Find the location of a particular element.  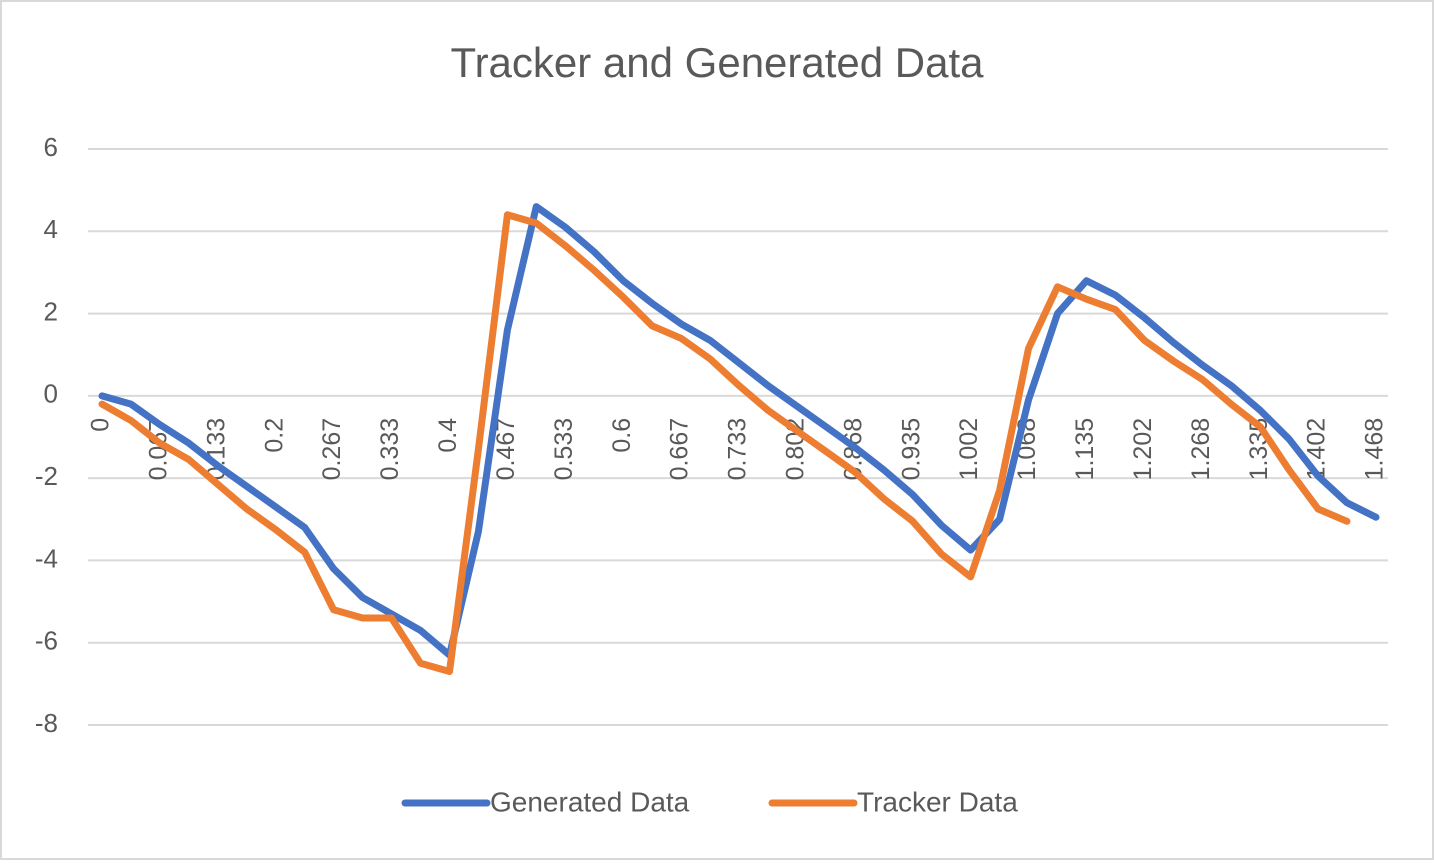

x-tick-label: 1.002 is located at coordinates (969, 449).